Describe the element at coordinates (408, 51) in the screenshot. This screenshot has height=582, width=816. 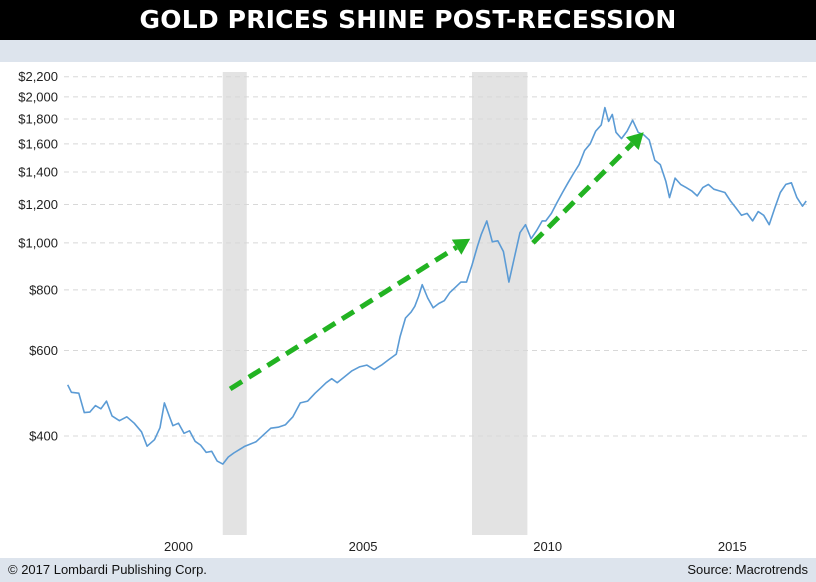
I see `header-band` at that location.